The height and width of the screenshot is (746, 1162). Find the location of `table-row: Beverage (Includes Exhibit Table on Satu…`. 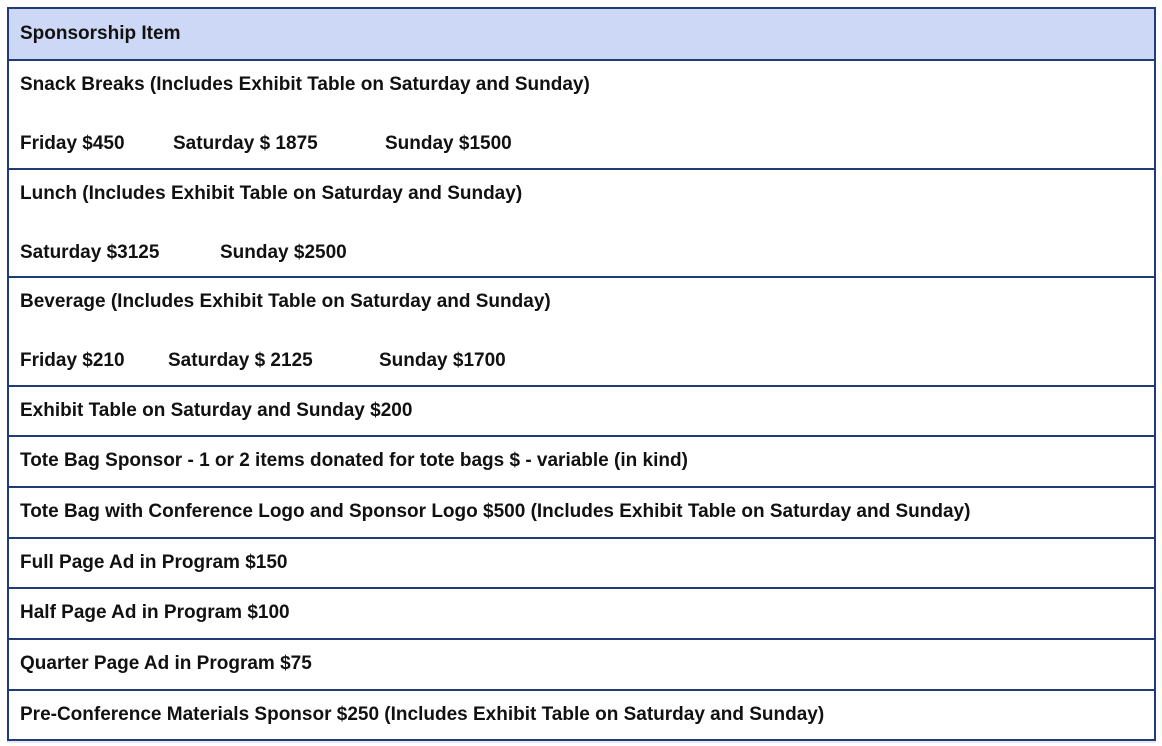

table-row: Beverage (Includes Exhibit Table on Satu… is located at coordinates (581, 332).